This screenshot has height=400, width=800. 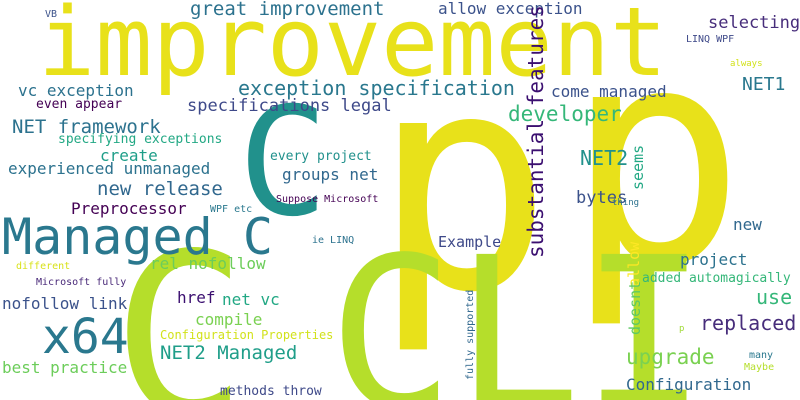 What do you see at coordinates (81, 282) in the screenshot?
I see `word-microsoft-fully: Microsoft fully` at bounding box center [81, 282].